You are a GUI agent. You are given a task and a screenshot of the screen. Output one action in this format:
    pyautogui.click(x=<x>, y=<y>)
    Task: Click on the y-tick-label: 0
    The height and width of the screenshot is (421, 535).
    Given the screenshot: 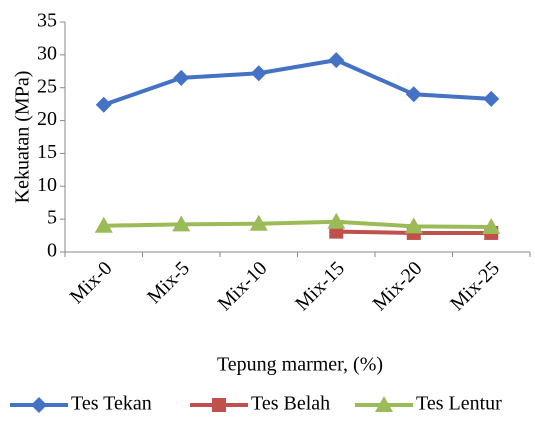 What is the action you would take?
    pyautogui.click(x=52, y=251)
    